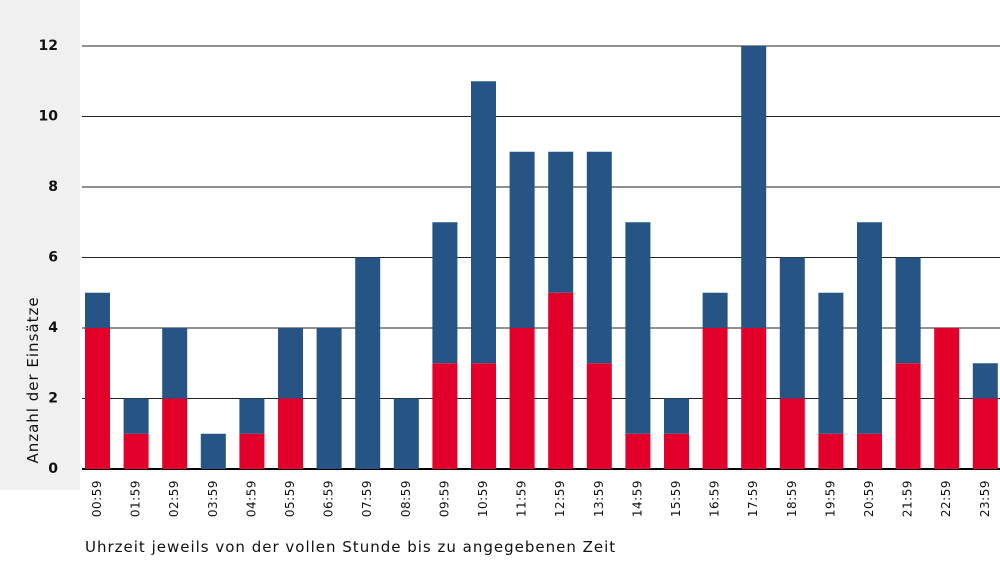  Describe the element at coordinates (869, 498) in the screenshot. I see `x-tick-label: 20:59` at that location.